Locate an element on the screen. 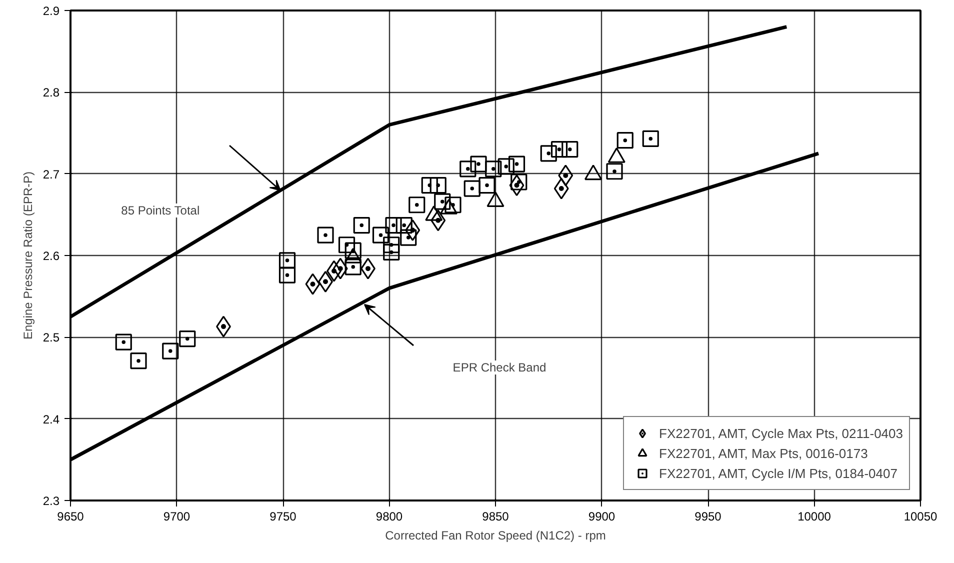 This screenshot has width=954, height=563. y-tick-label: 2.4 is located at coordinates (51, 419).